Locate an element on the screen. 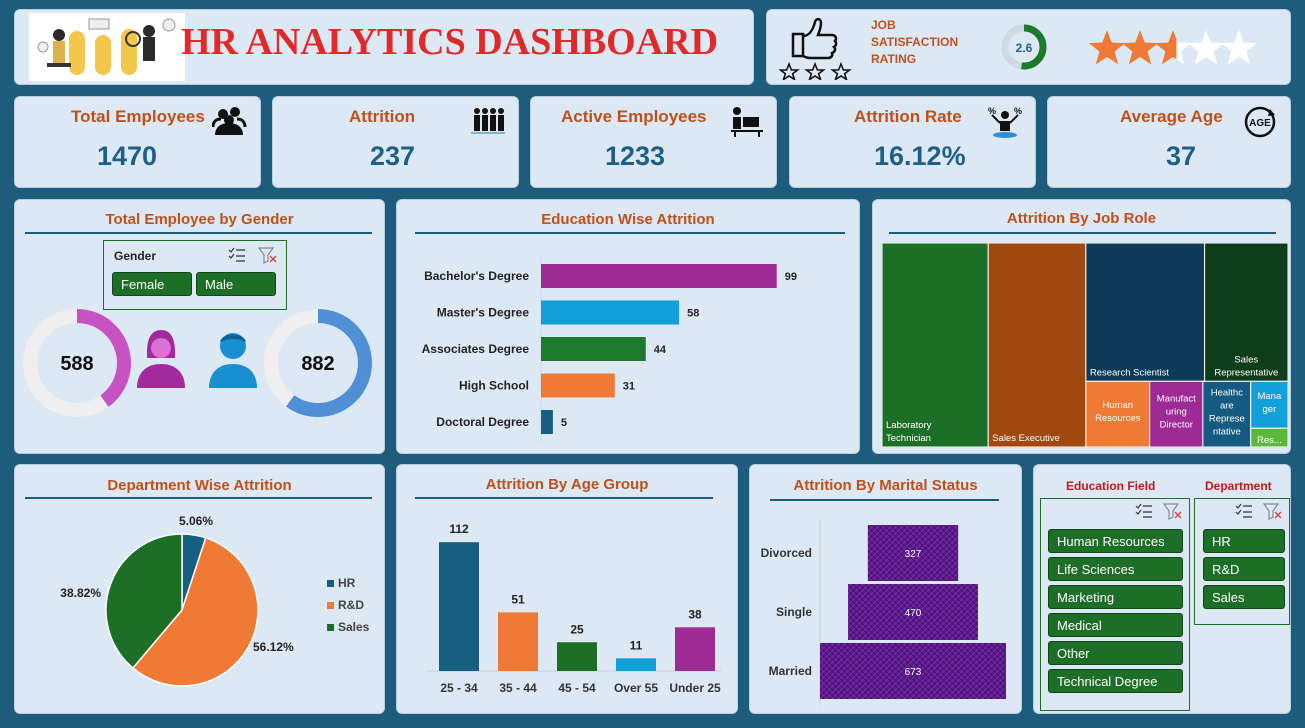  female-donut-arc is located at coordinates (77, 363).